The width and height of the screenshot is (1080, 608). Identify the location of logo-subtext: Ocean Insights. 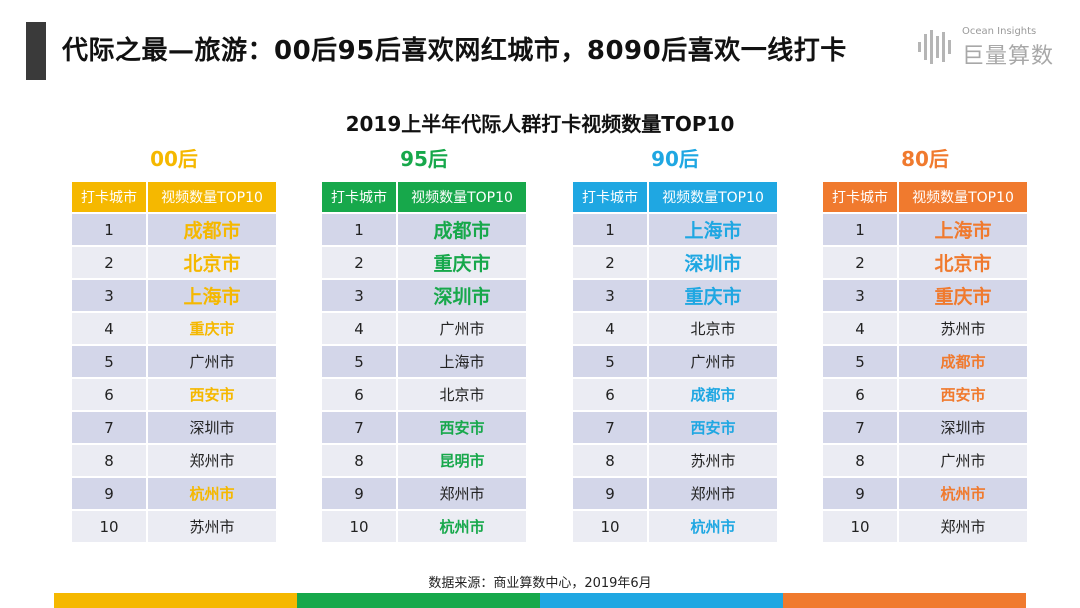
(999, 31).